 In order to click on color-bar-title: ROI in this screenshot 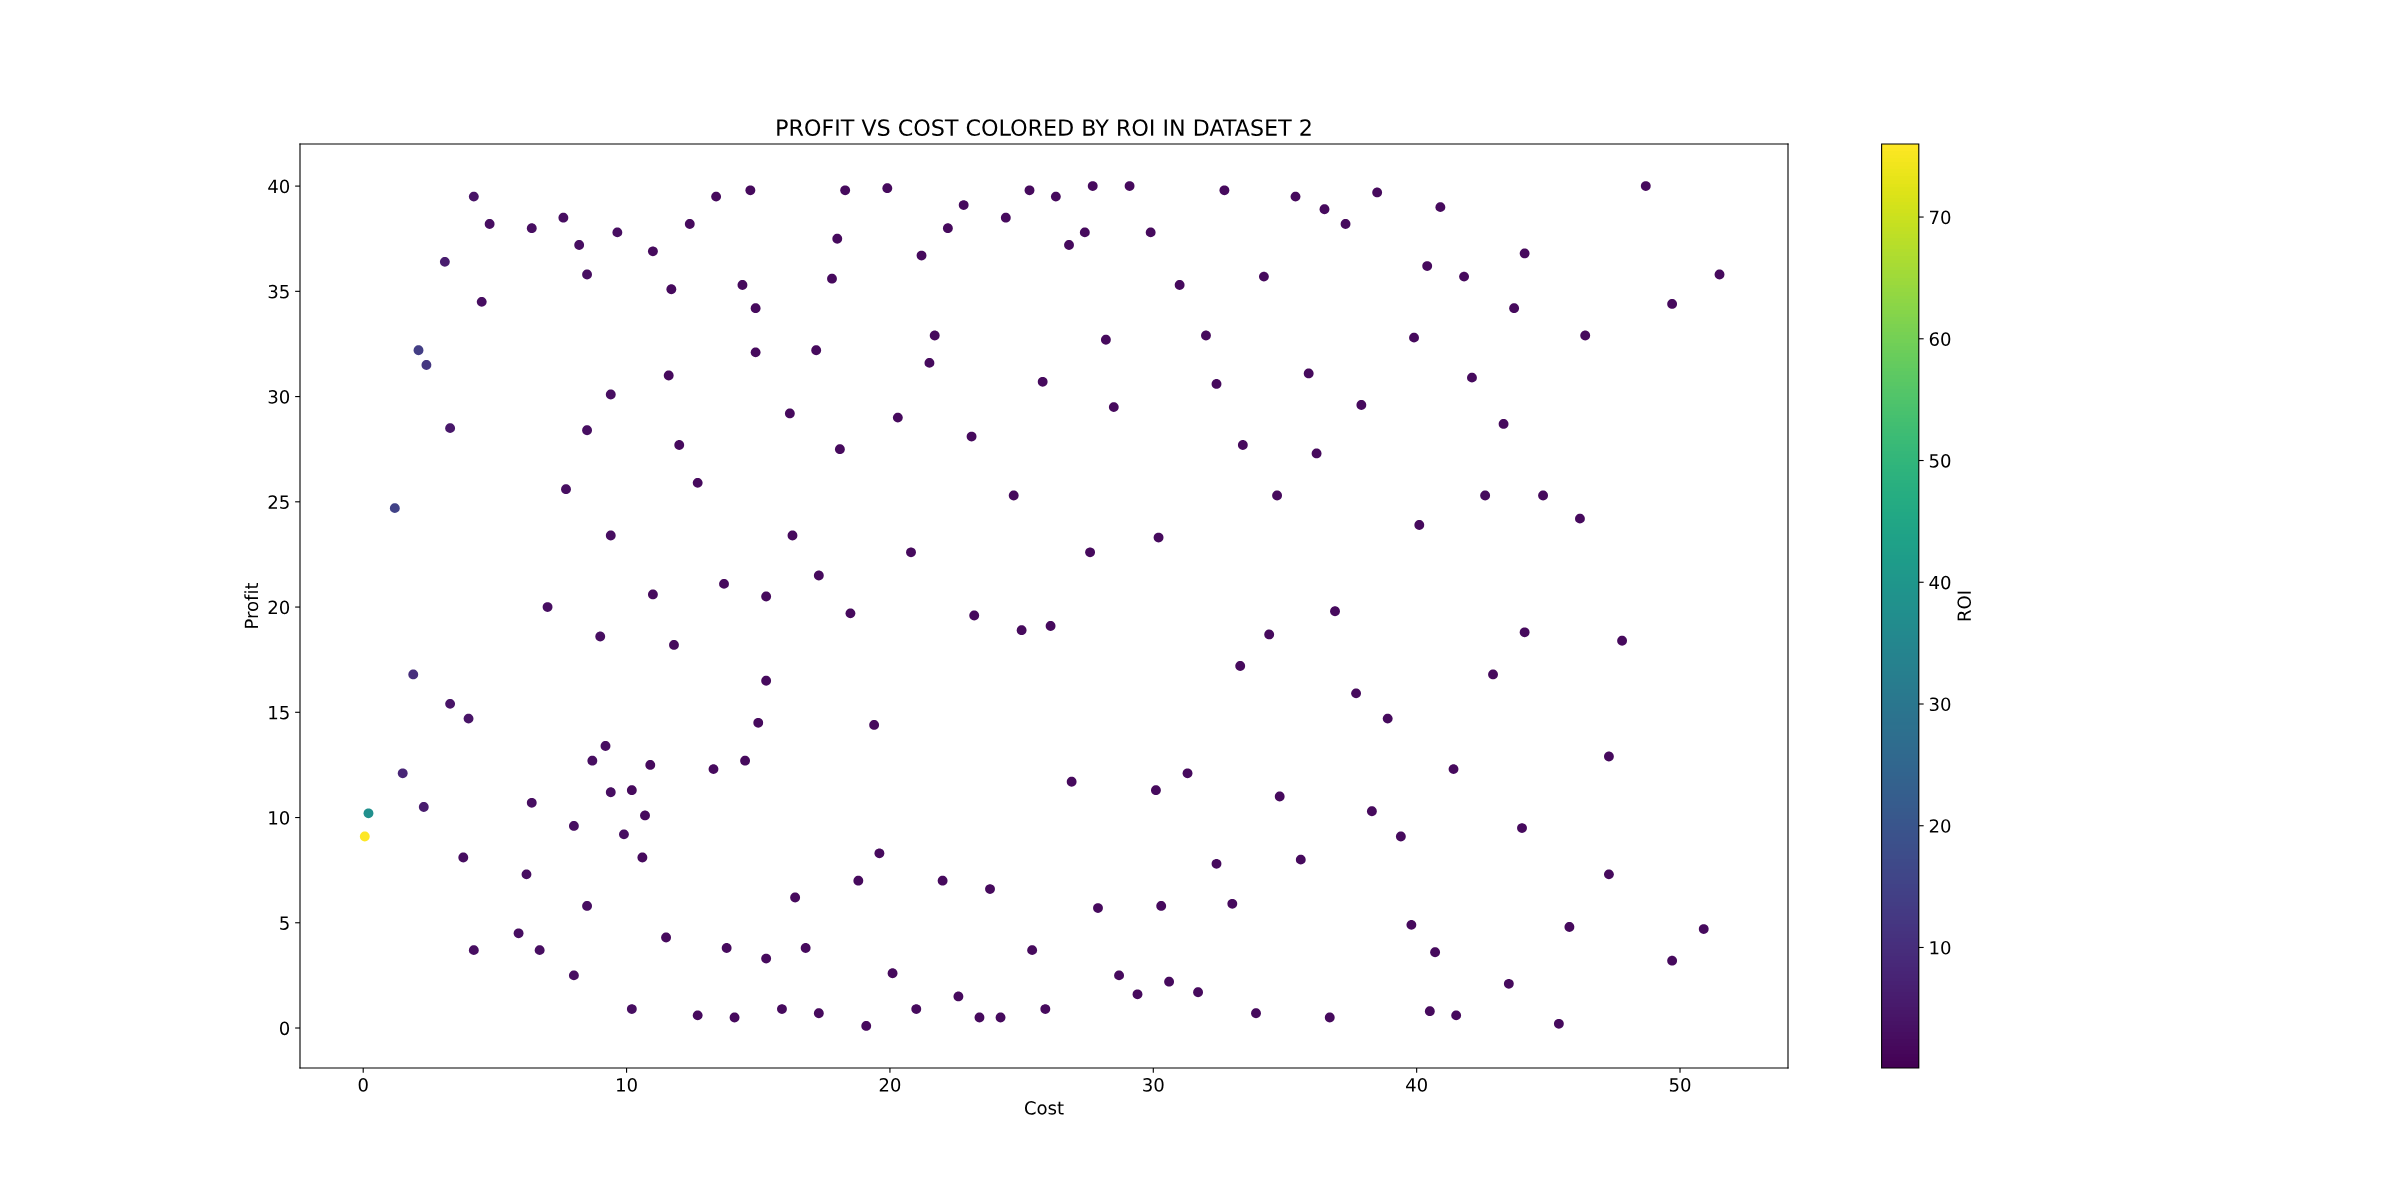, I will do `click(1964, 606)`.